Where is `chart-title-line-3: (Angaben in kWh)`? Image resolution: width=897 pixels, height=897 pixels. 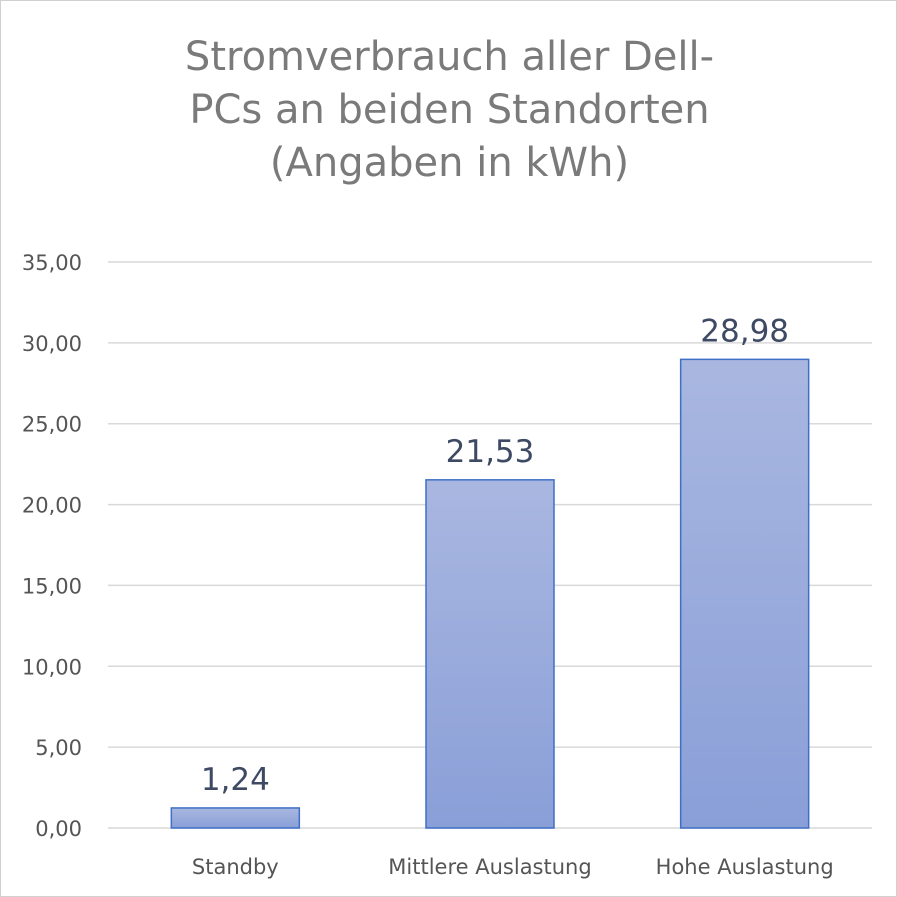
chart-title-line-3: (Angaben in kWh) is located at coordinates (449, 163).